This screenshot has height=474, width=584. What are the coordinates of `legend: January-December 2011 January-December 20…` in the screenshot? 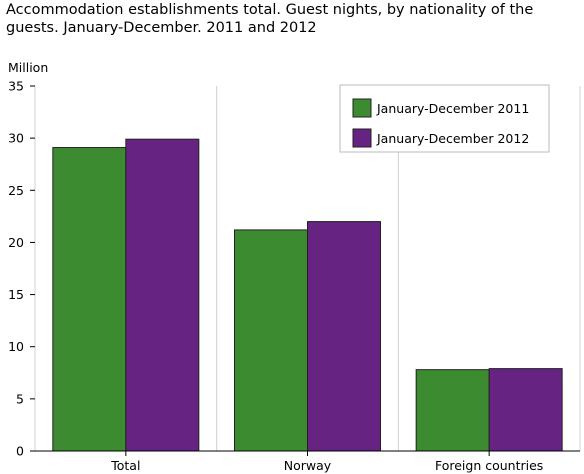 It's located at (444, 118).